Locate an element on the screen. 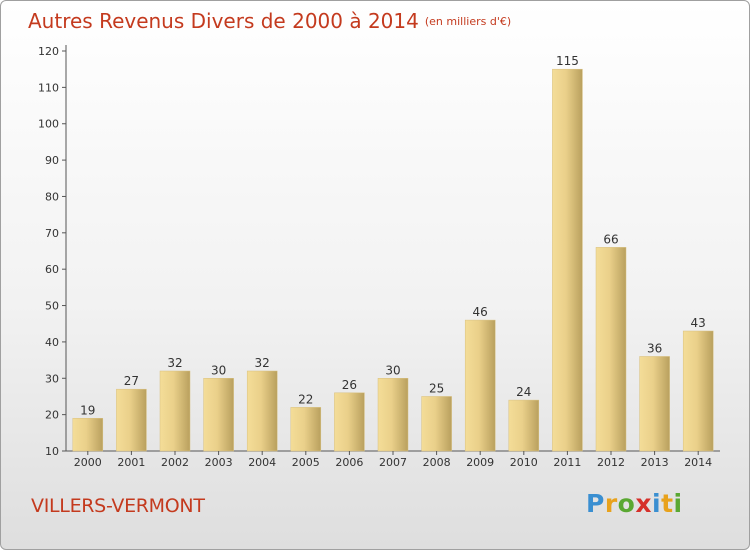 The height and width of the screenshot is (550, 750). x-tick-label: 2004 is located at coordinates (262, 462).